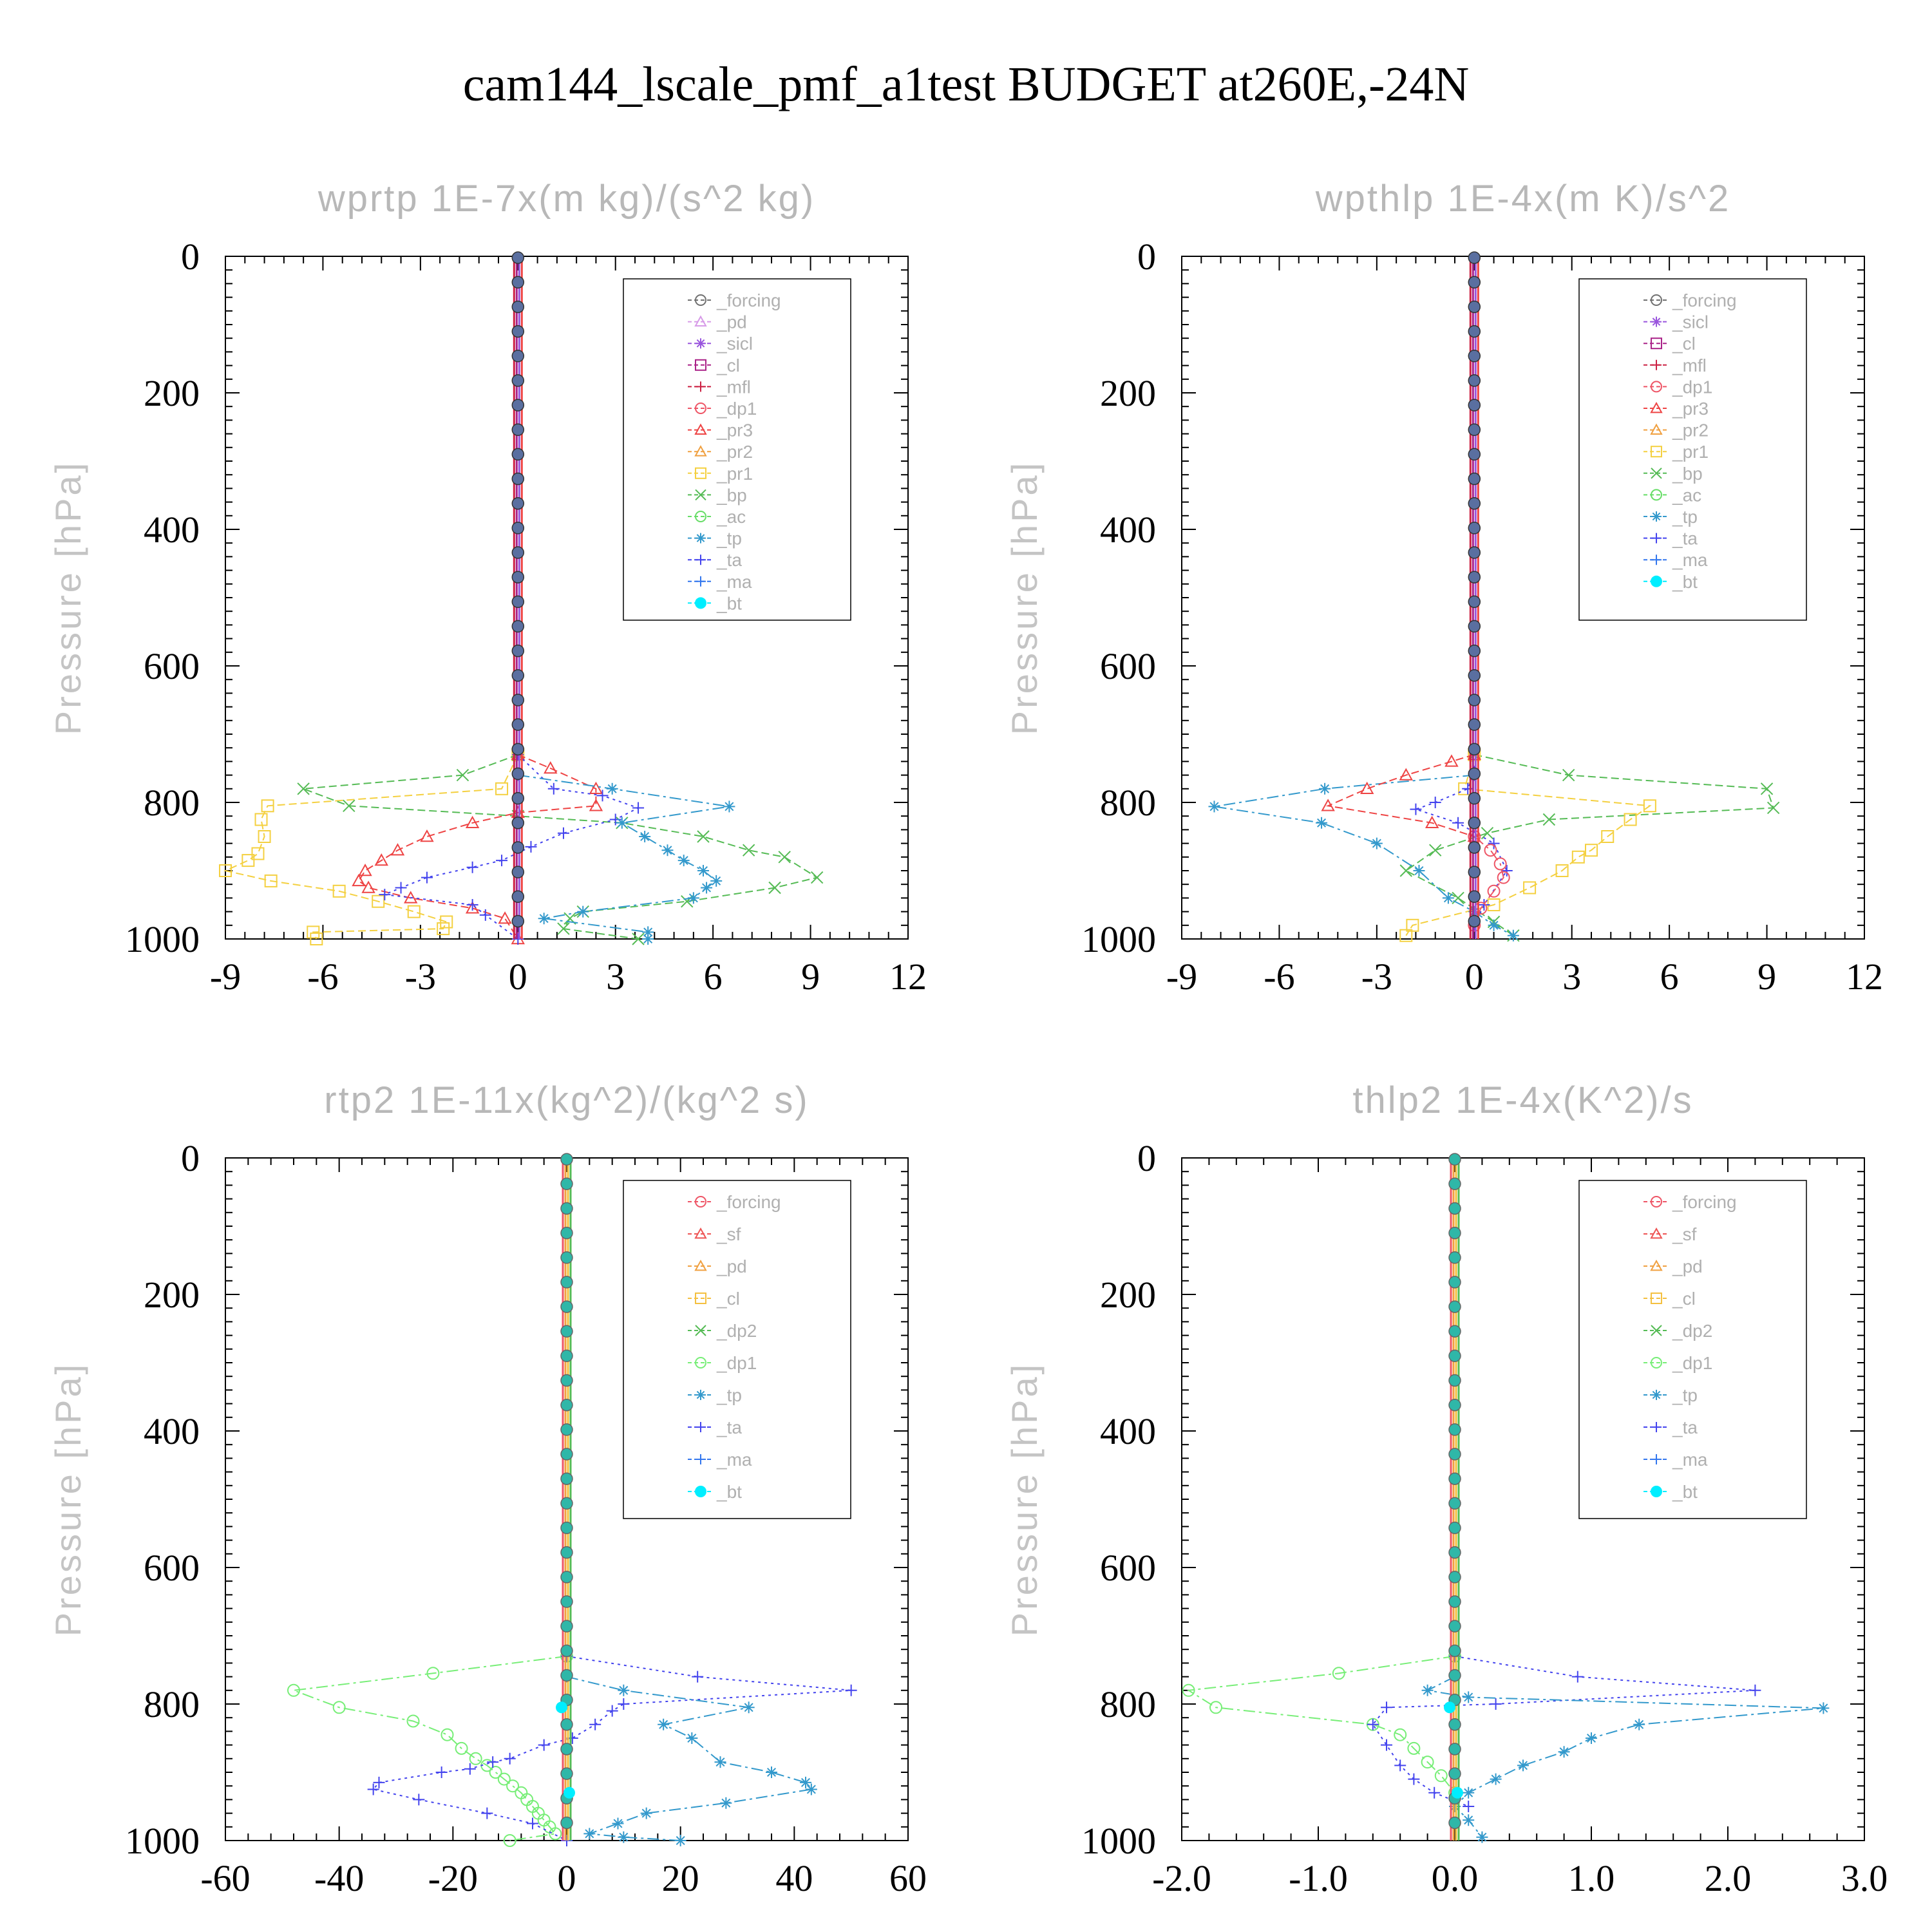 The height and width of the screenshot is (1932, 1932). What do you see at coordinates (1677, 387) in the screenshot?
I see `legend-item: _dp1` at bounding box center [1677, 387].